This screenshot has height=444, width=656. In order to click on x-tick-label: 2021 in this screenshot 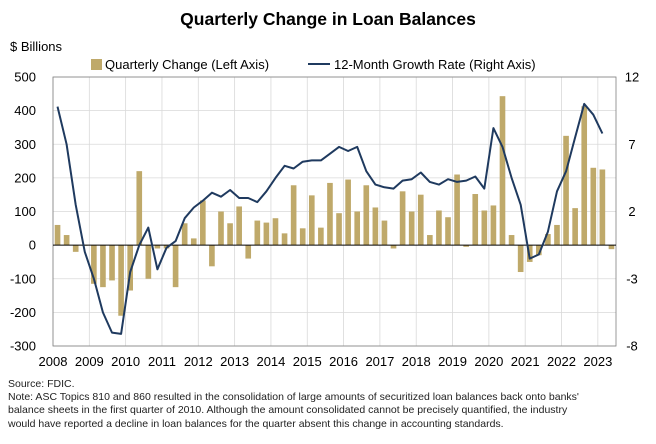, I will do `click(525, 361)`.